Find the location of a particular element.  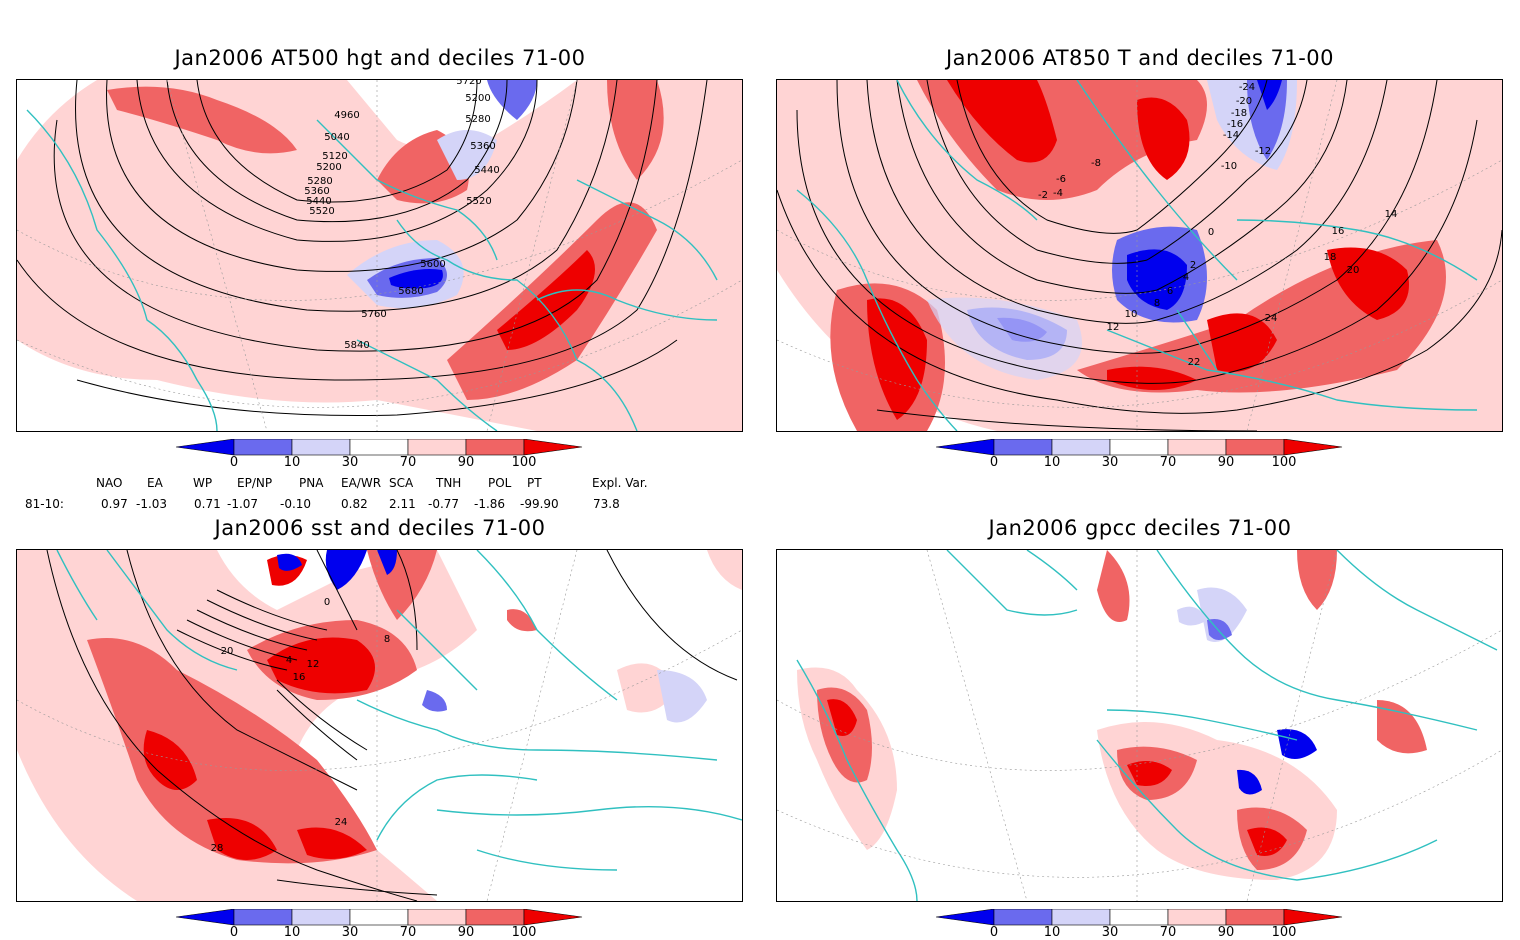

anomaly-shading is located at coordinates (1112, 715).